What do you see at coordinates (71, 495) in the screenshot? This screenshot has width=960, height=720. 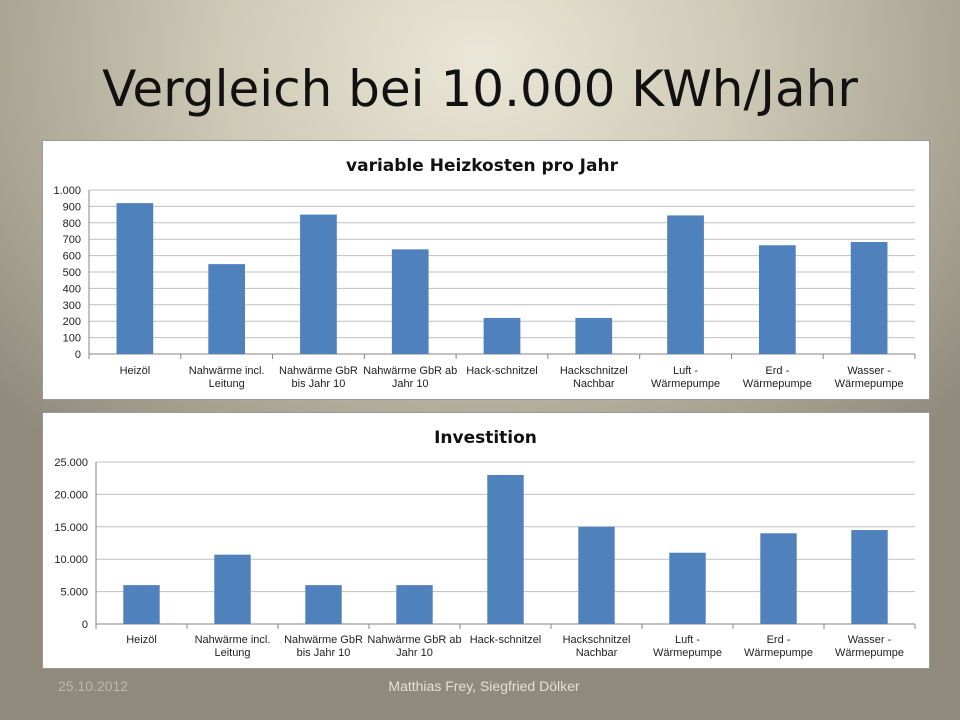 I see `y-tick-label: 20.000` at bounding box center [71, 495].